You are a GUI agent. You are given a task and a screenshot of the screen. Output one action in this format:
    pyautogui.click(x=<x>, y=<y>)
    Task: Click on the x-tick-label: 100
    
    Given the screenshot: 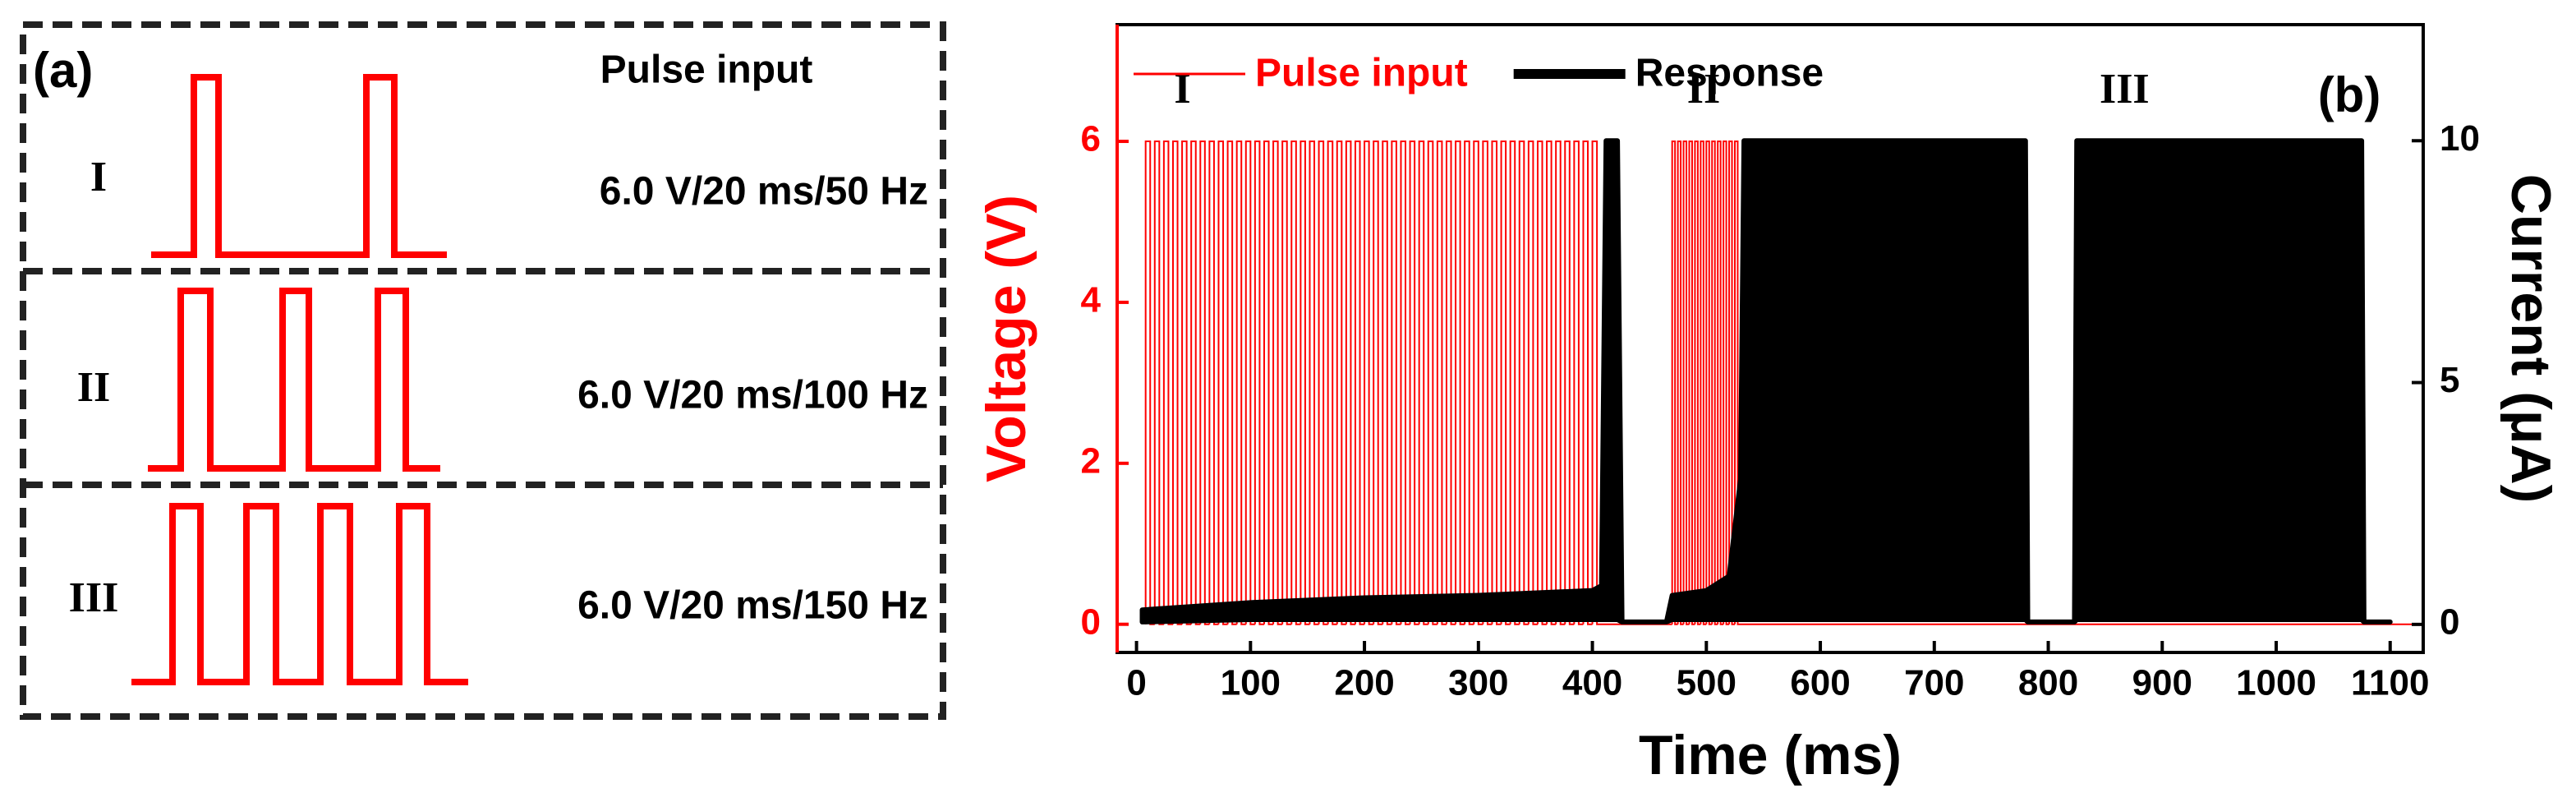 What is the action you would take?
    pyautogui.click(x=1251, y=683)
    